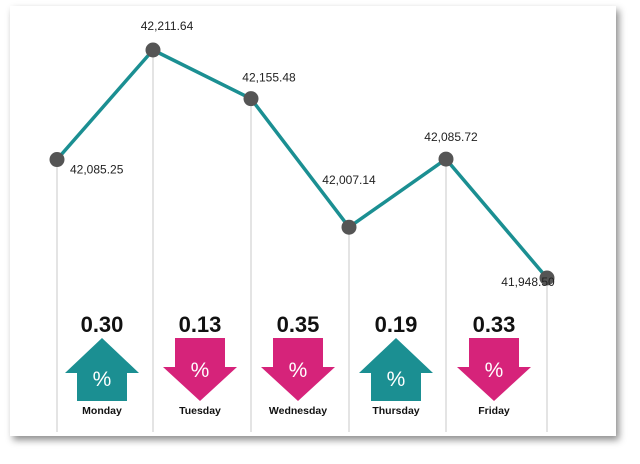 Image resolution: width=640 pixels, height=464 pixels. I want to click on value-label: 42,085.25, so click(97, 170).